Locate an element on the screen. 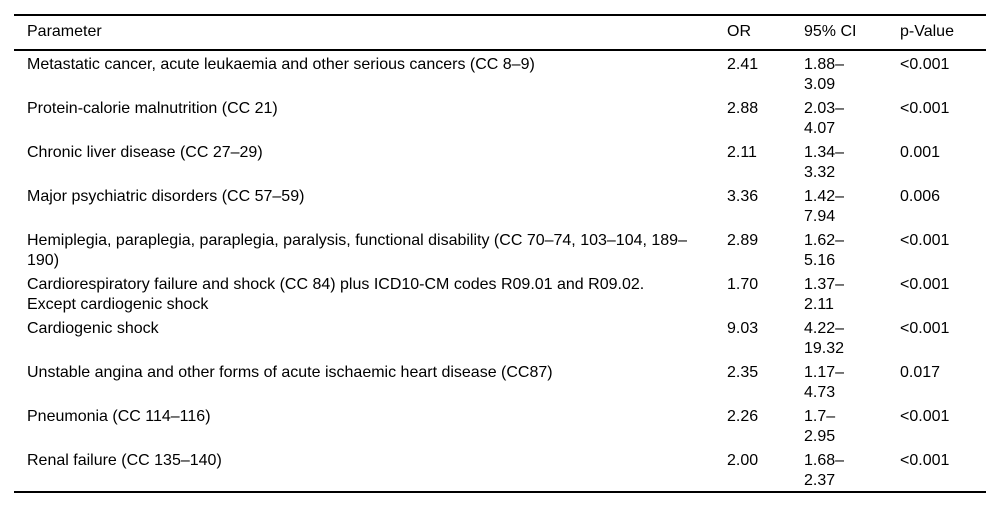 Image resolution: width=1000 pixels, height=510 pixels. col-header-ci: 95% CI is located at coordinates (830, 31).